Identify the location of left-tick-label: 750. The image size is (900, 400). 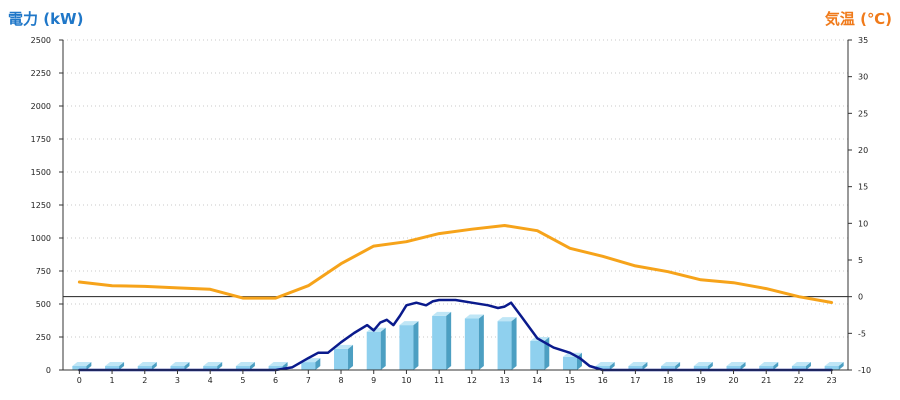
(43, 271).